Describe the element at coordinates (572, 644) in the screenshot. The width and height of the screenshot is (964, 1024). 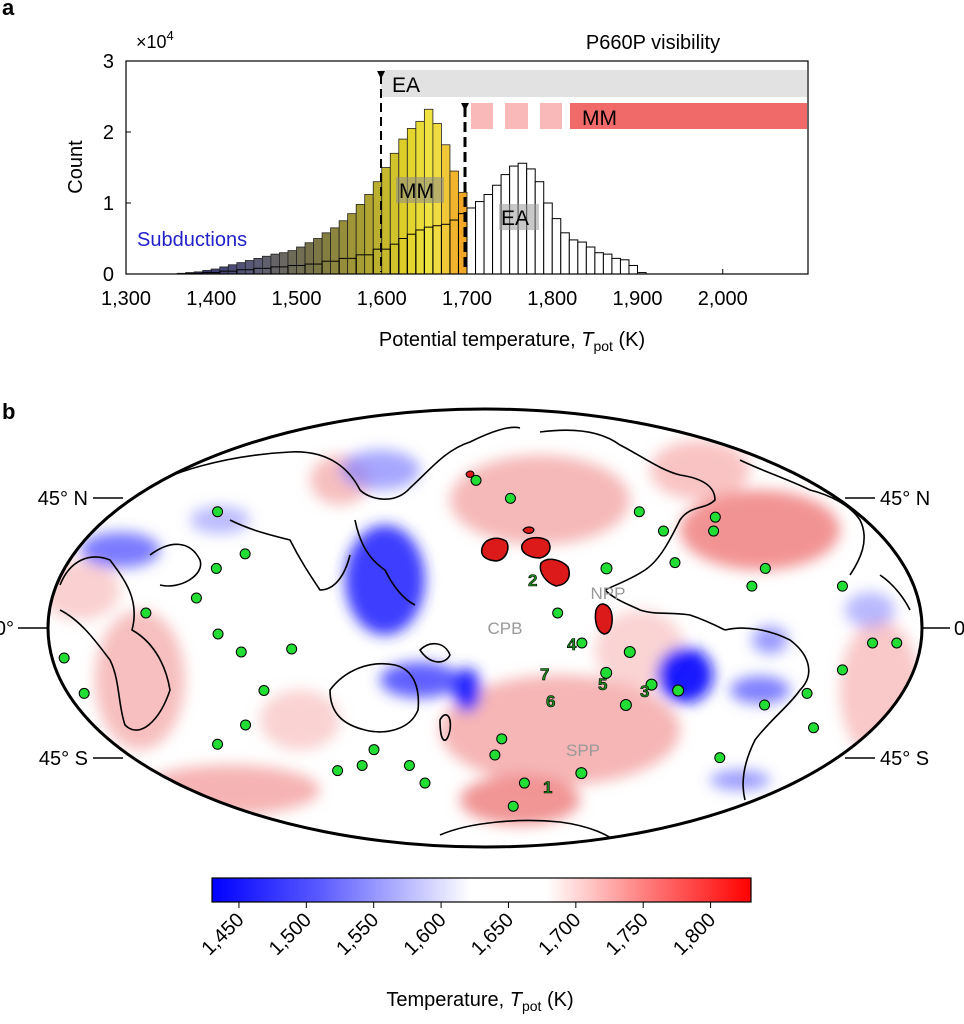
I see `hotspot-number-4: 4` at that location.